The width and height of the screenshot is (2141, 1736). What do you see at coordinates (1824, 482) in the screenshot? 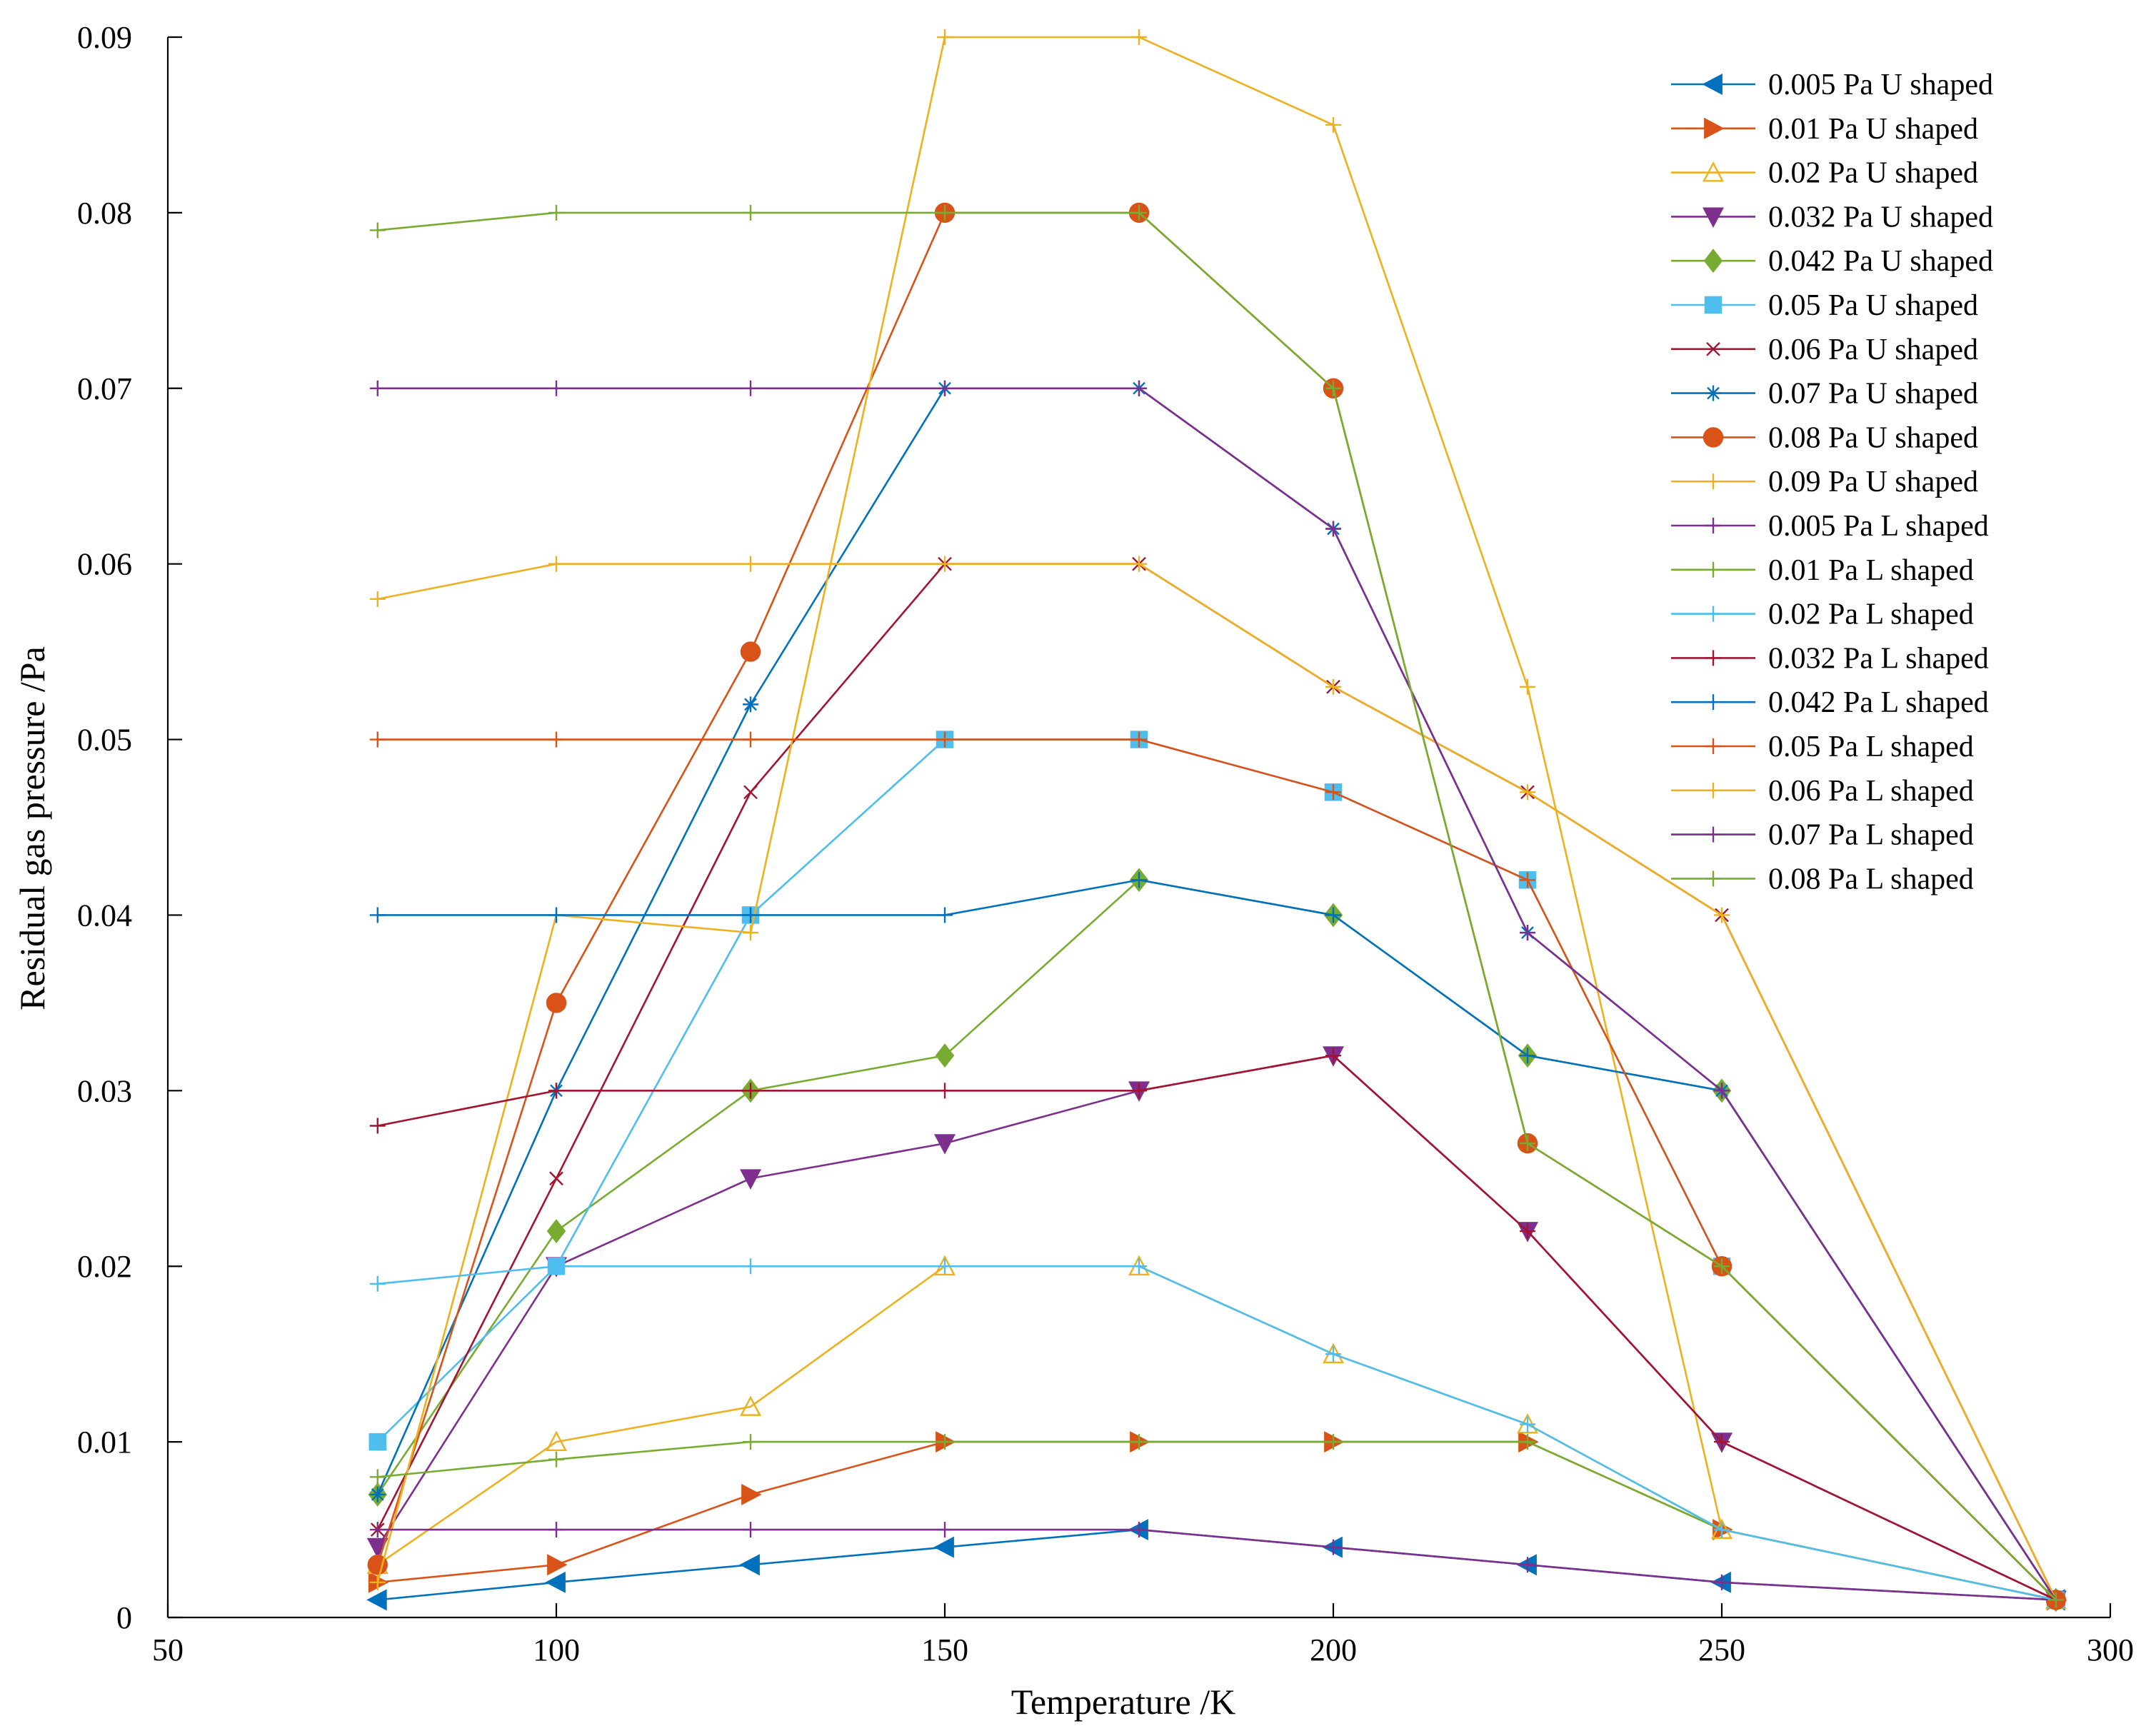
I see `legend-entry: 0.09 Pa U shaped` at bounding box center [1824, 482].